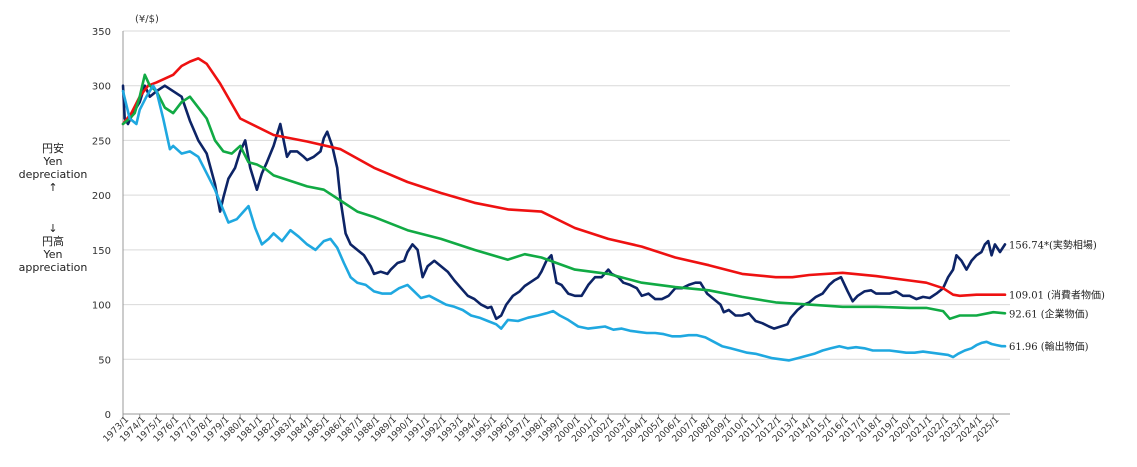  What do you see at coordinates (53, 174) in the screenshot?
I see `depreciation-en2: depreciation` at bounding box center [53, 174].